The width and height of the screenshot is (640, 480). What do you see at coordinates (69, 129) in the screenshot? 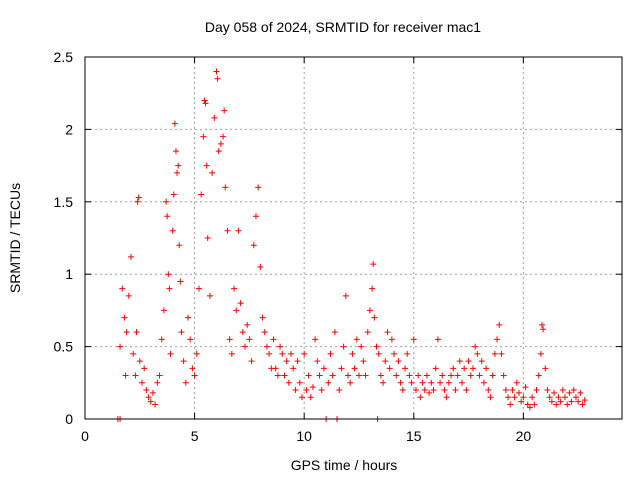
I see `y-tick-label: 2` at bounding box center [69, 129].